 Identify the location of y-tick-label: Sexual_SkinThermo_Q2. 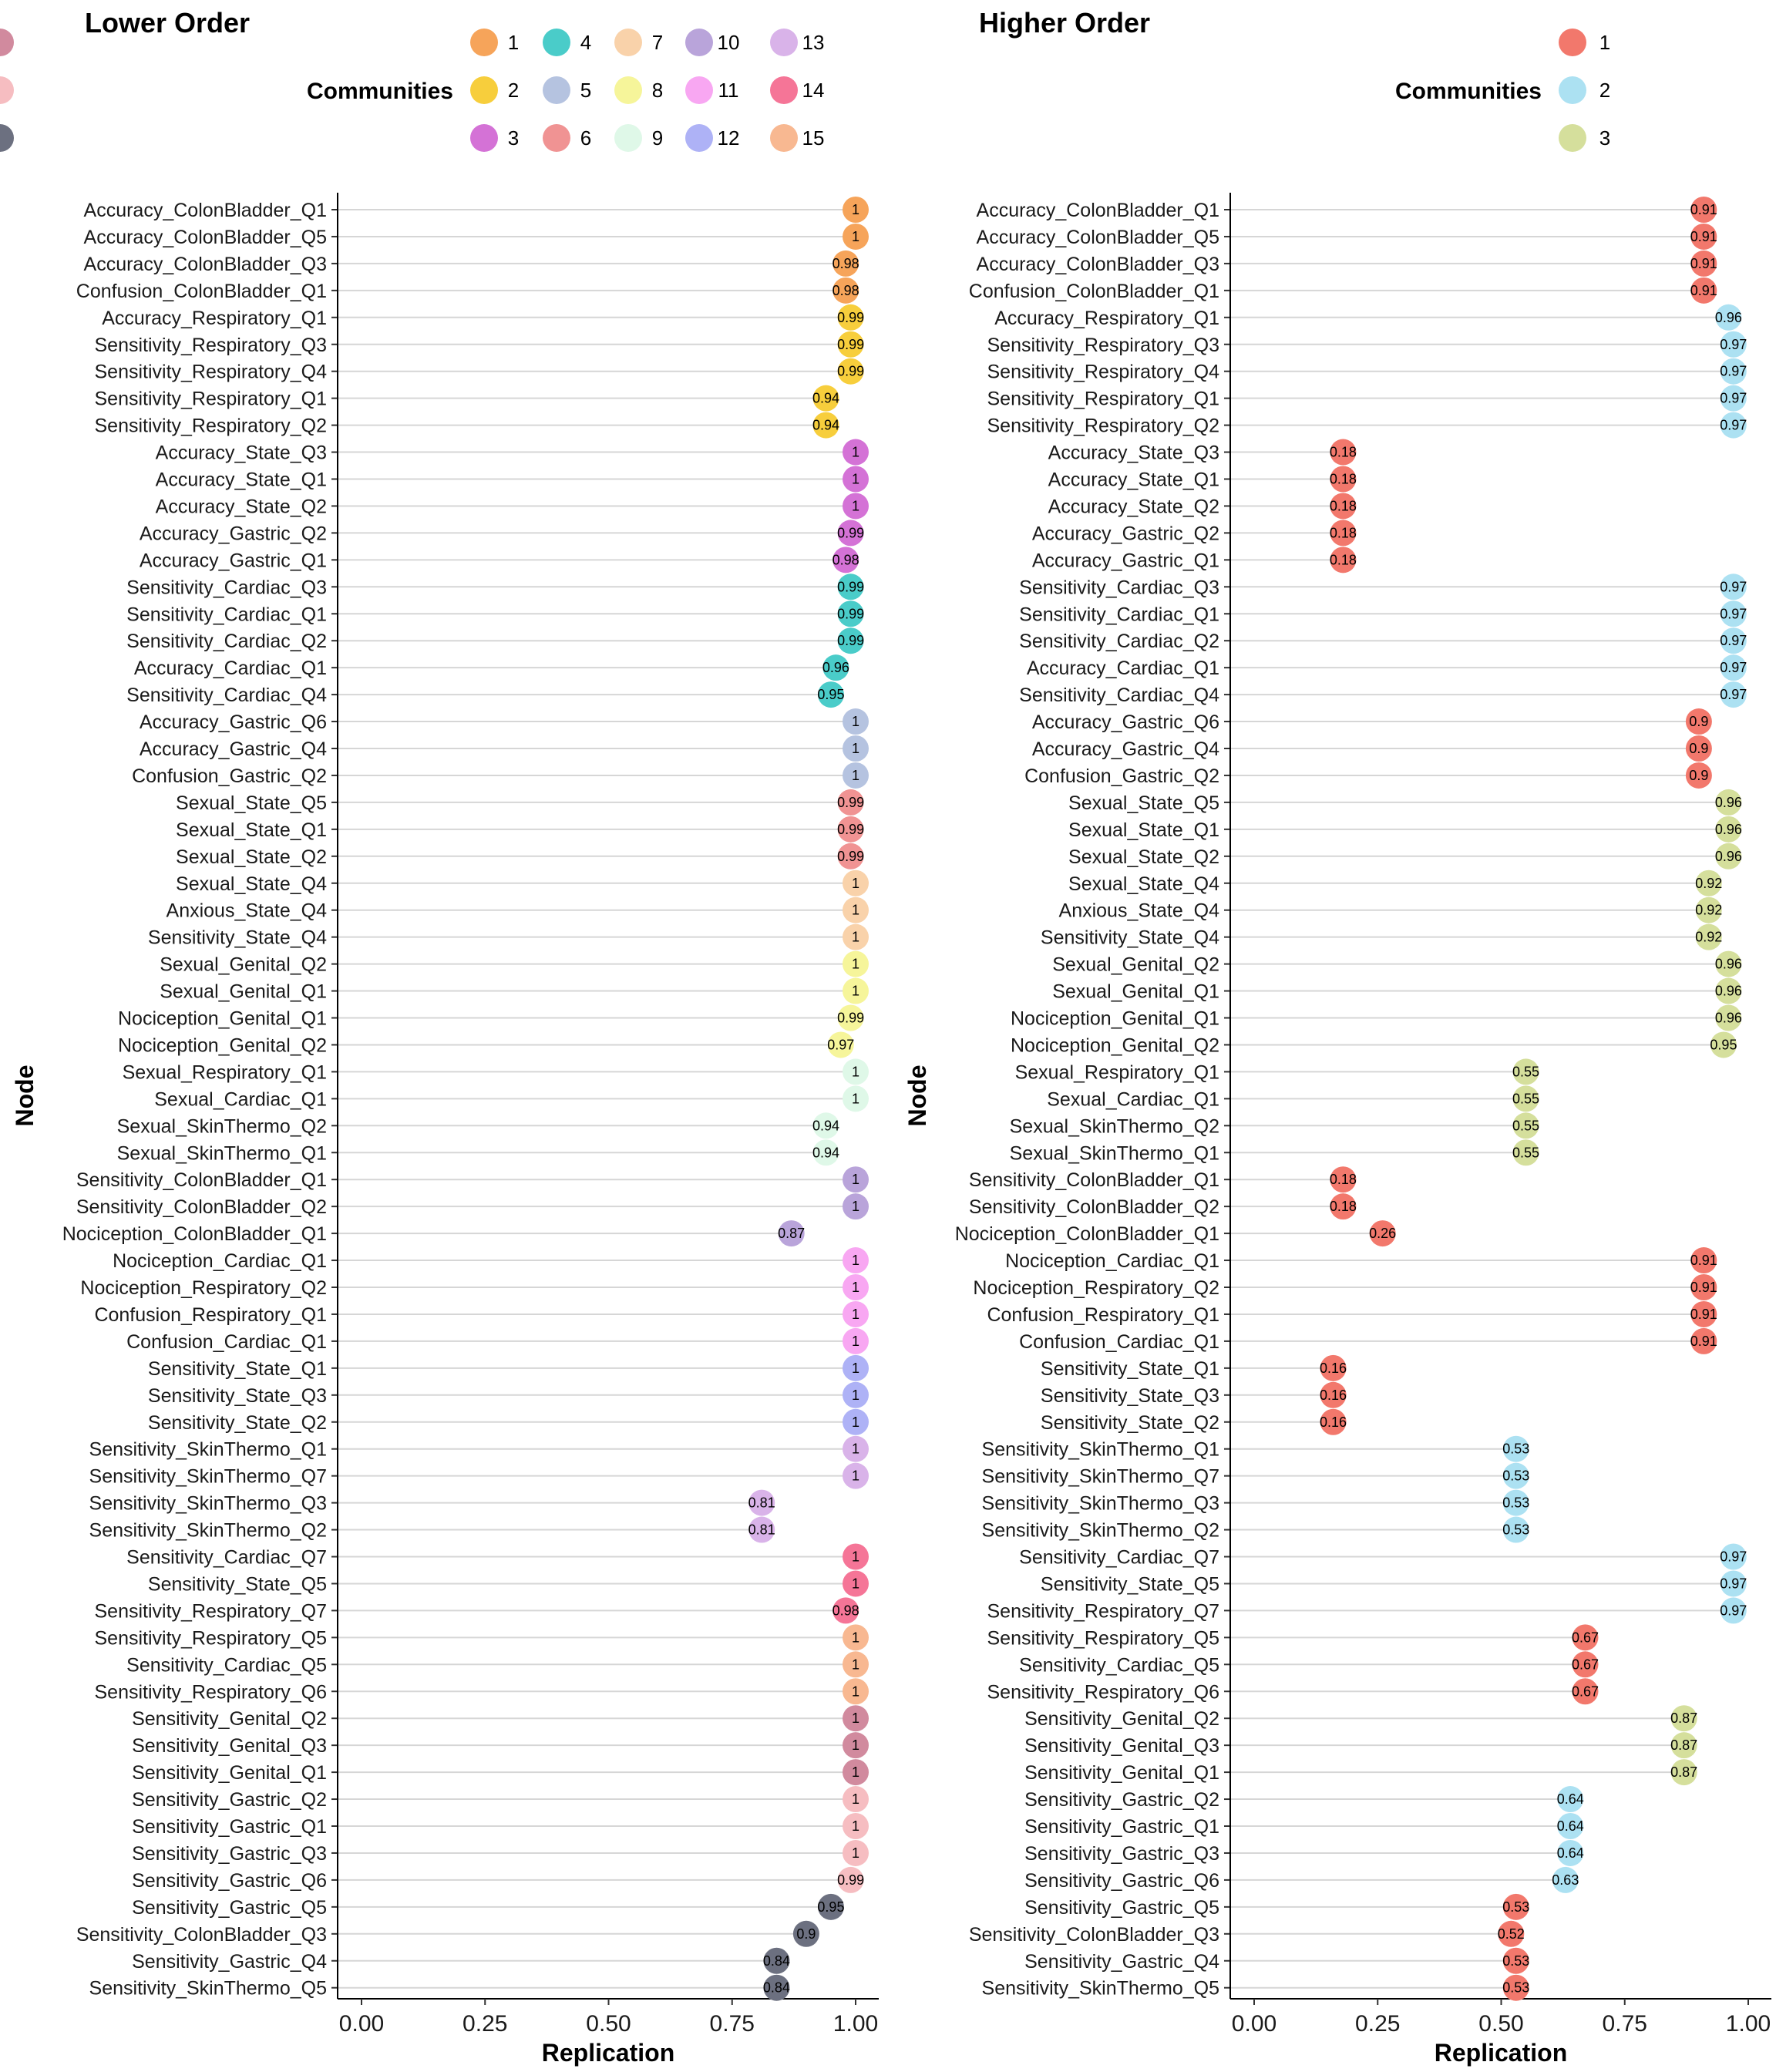
(1115, 1126).